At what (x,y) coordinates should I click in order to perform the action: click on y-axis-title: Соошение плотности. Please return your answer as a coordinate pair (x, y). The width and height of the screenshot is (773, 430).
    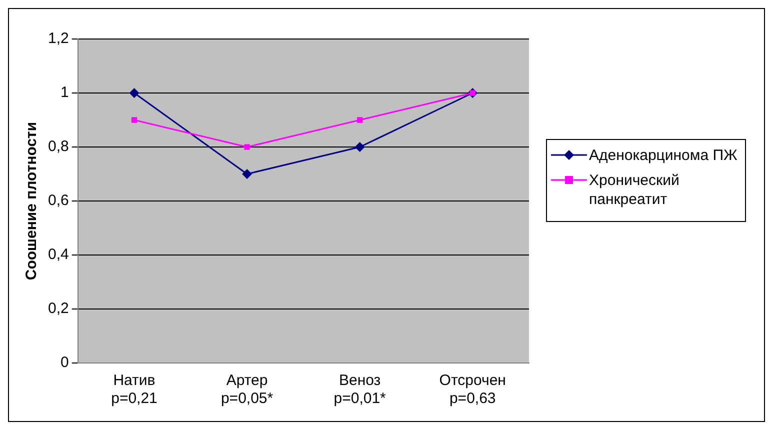
    Looking at the image, I should click on (31, 201).